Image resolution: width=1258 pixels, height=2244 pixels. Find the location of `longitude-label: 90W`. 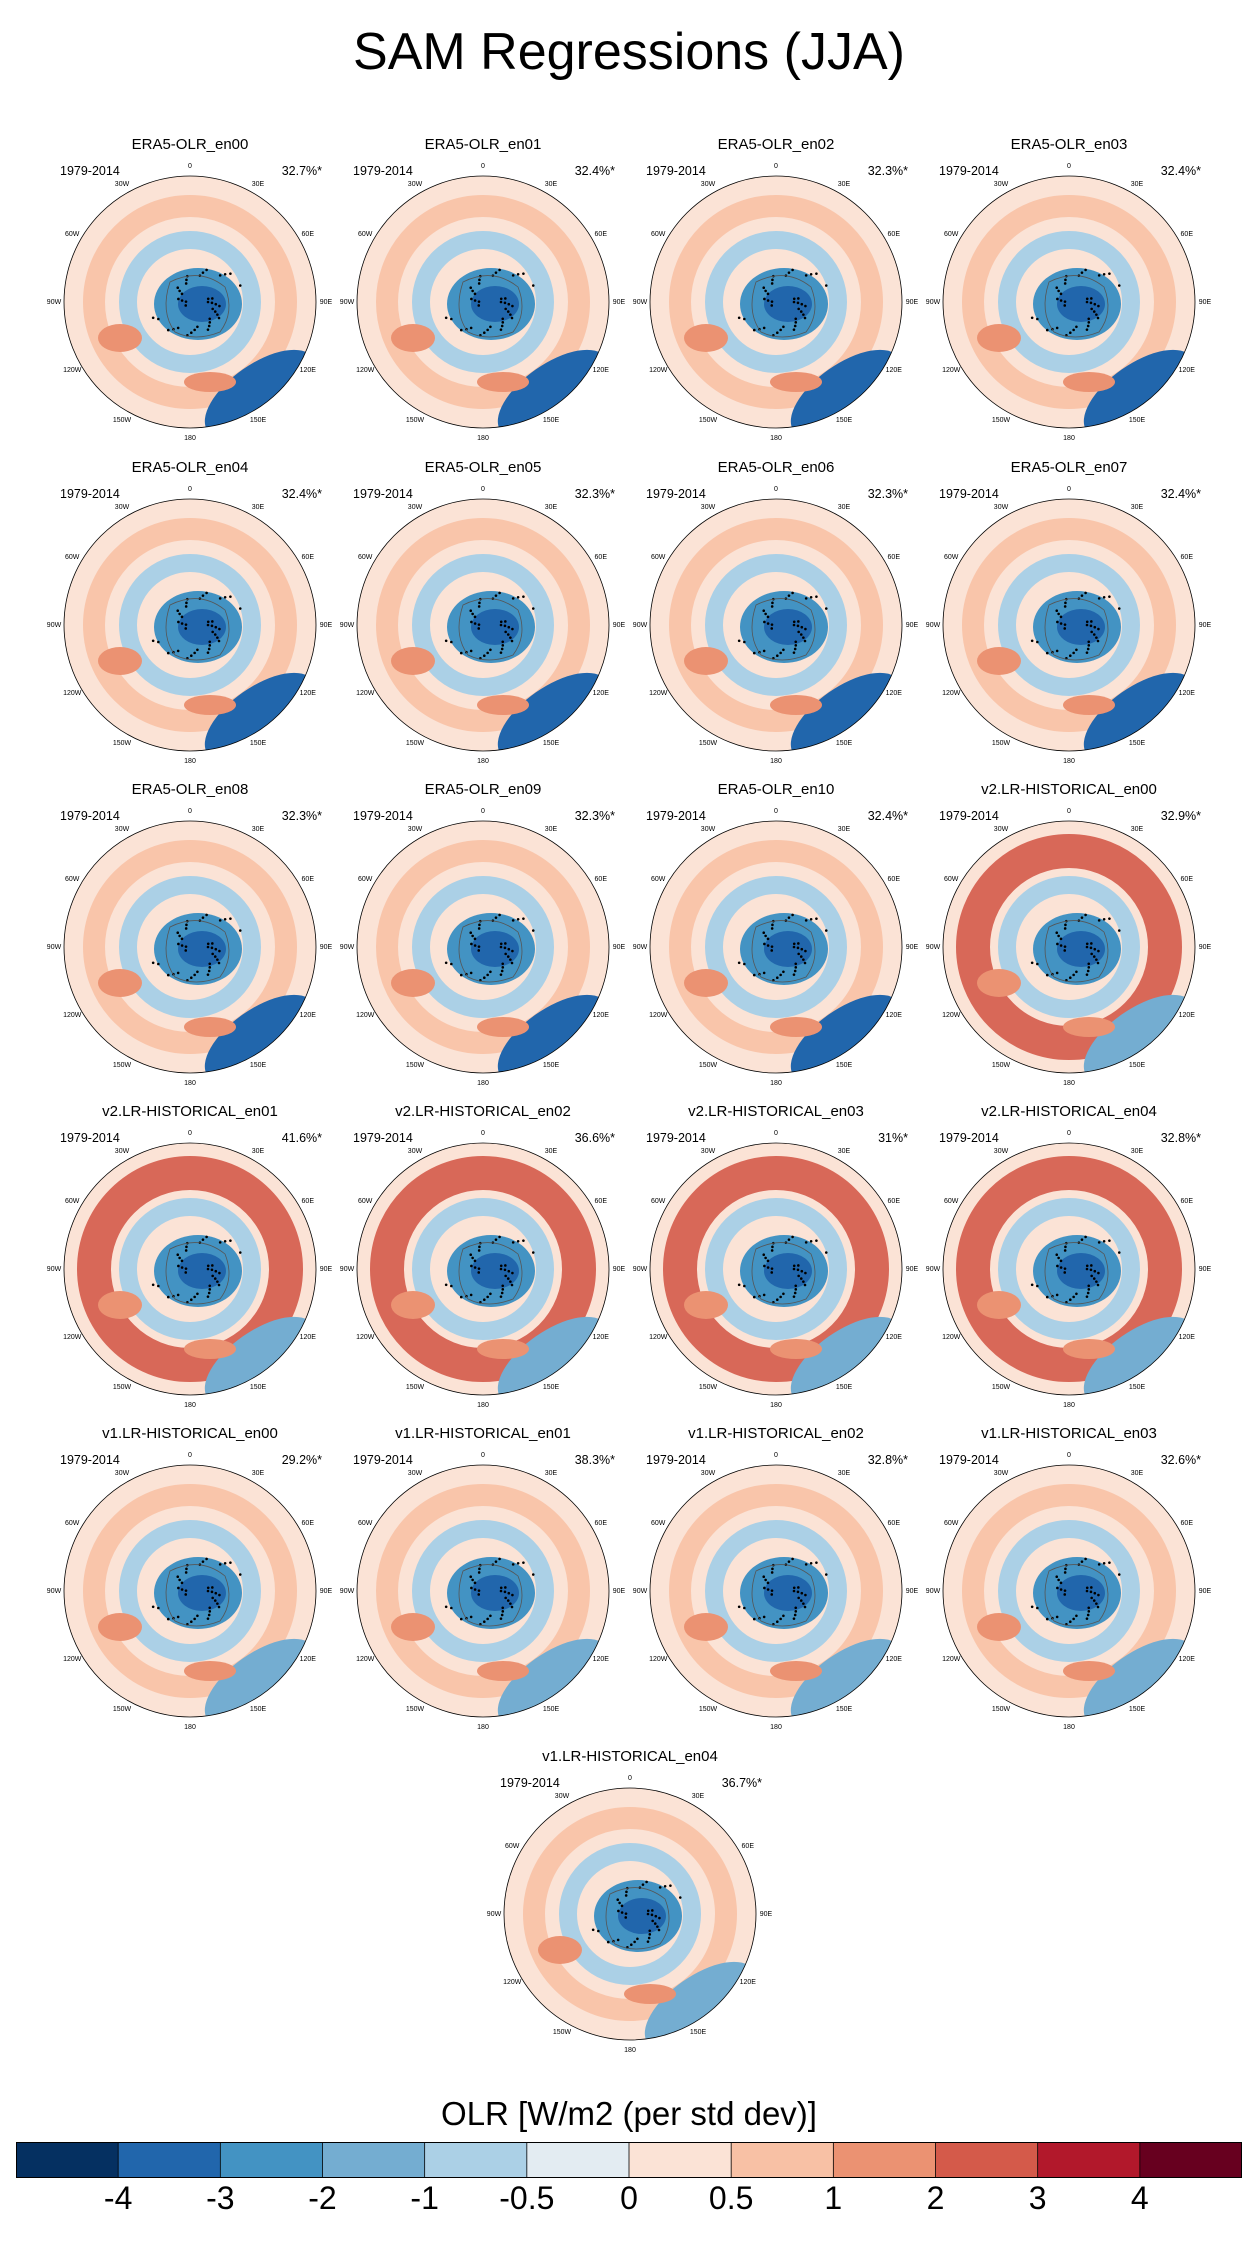

longitude-label: 90W is located at coordinates (54, 1269).